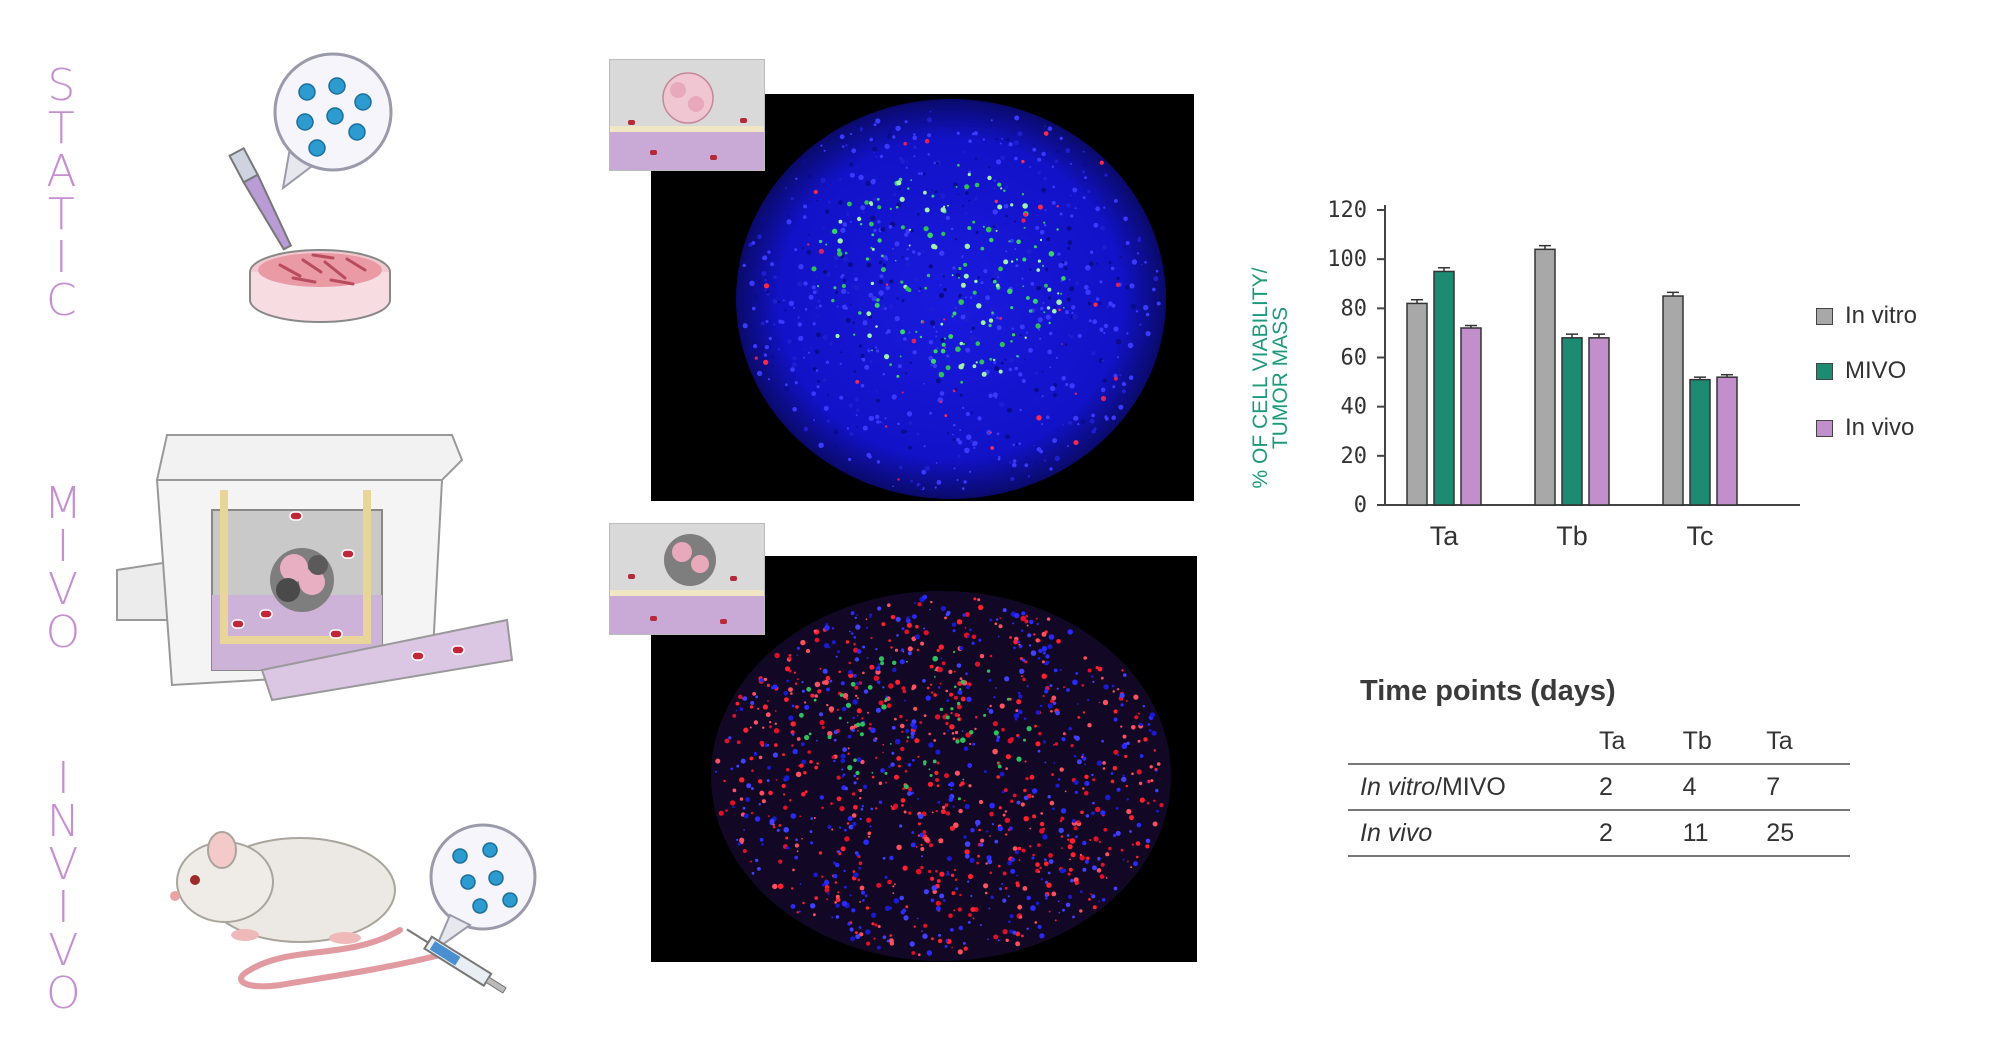 Image resolution: width=2008 pixels, height=1050 pixels. What do you see at coordinates (1260, 377) in the screenshot?
I see `y-axis-label: % OF CELL VIABILITY/` at bounding box center [1260, 377].